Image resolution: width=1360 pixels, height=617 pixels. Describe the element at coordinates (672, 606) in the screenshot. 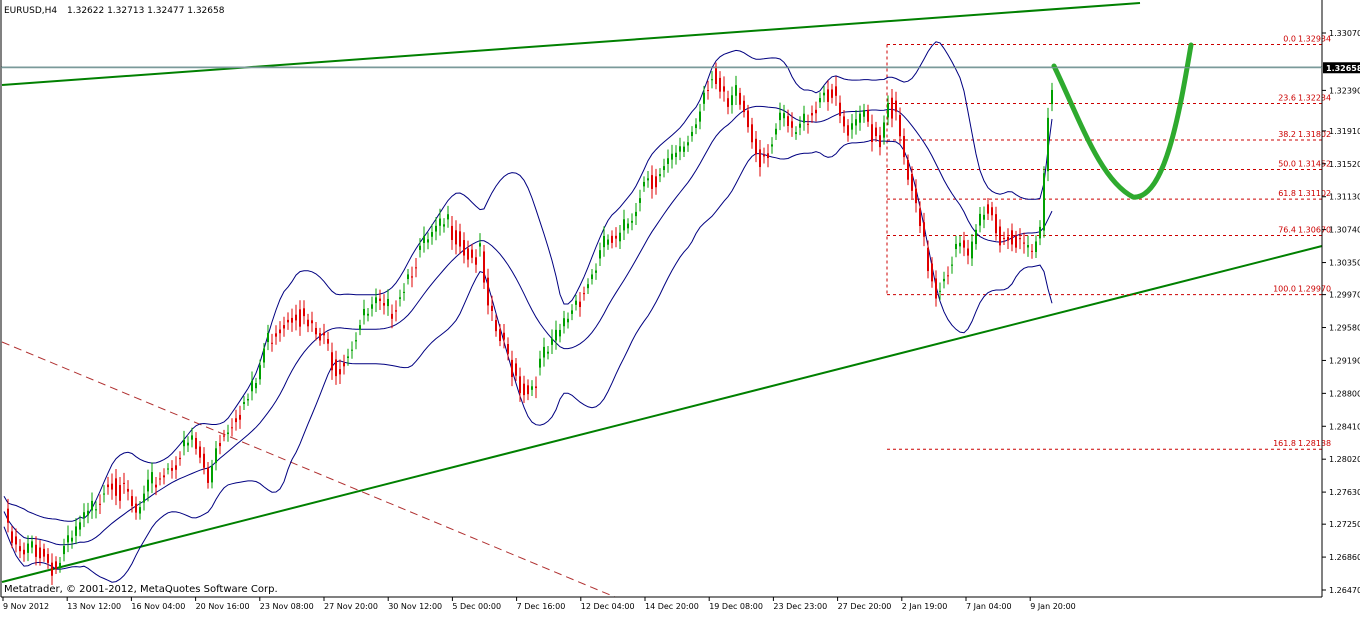

I see `x-tick-label: 14 Dec 20:00` at that location.